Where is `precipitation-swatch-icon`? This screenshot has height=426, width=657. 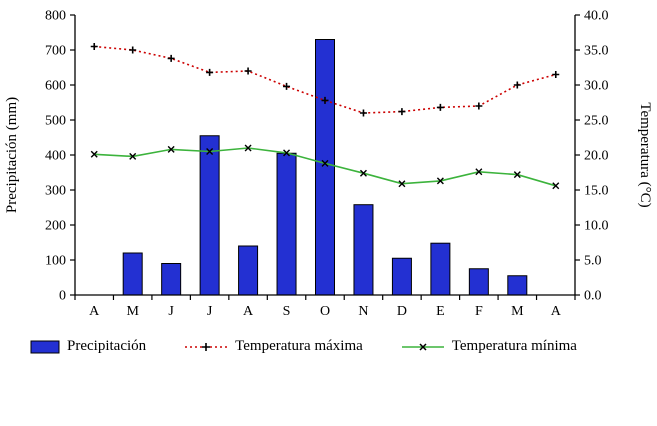 precipitation-swatch-icon is located at coordinates (45, 346).